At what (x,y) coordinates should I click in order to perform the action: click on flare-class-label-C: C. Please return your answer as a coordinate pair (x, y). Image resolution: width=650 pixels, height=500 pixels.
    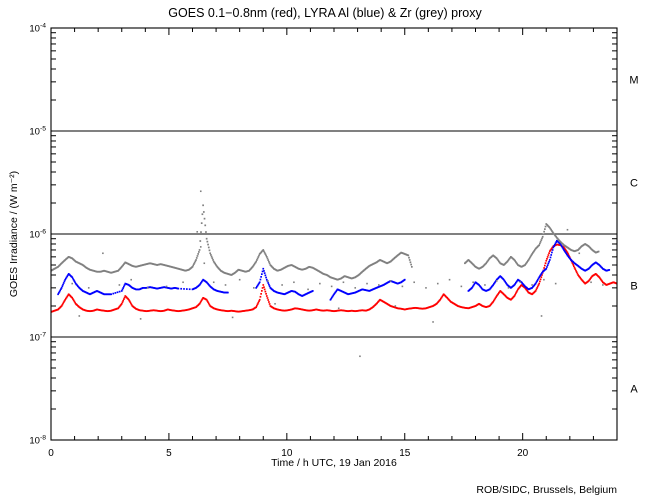
    Looking at the image, I should click on (634, 184).